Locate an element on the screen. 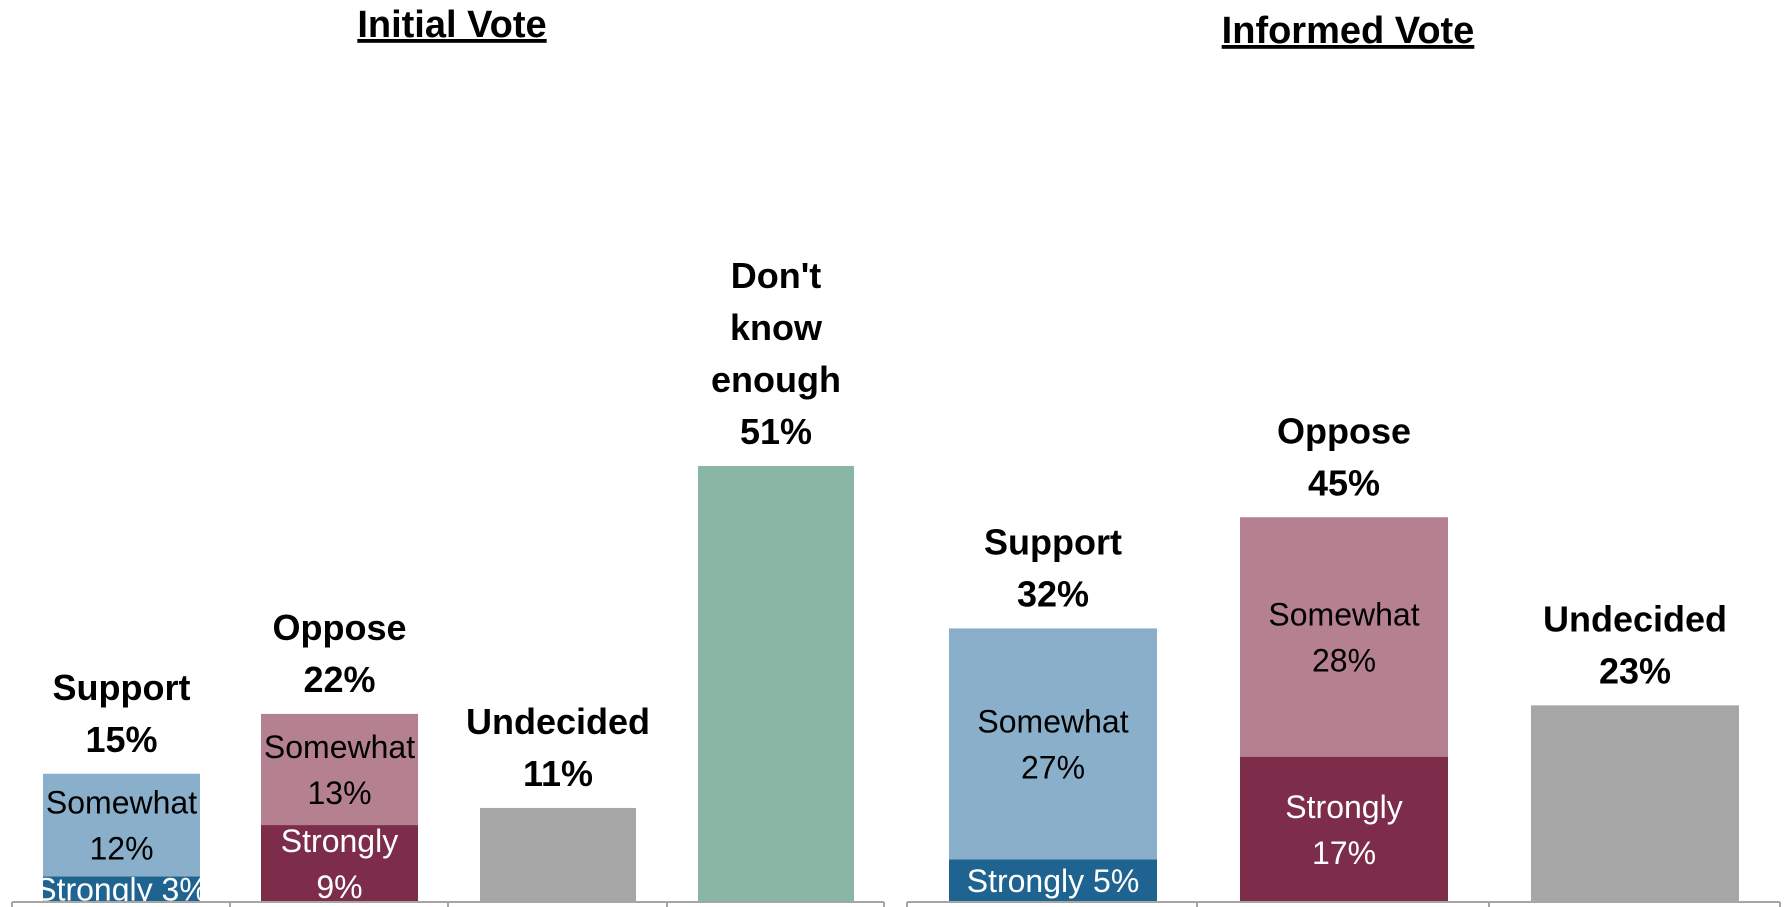 Image resolution: width=1787 pixels, height=907 pixels. informed-support-support-strongly-label: Strongly 5% is located at coordinates (1053, 881).